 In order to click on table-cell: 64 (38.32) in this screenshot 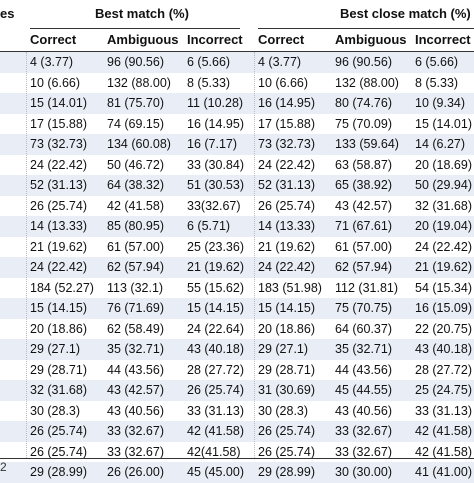, I will do `click(135, 185)`.